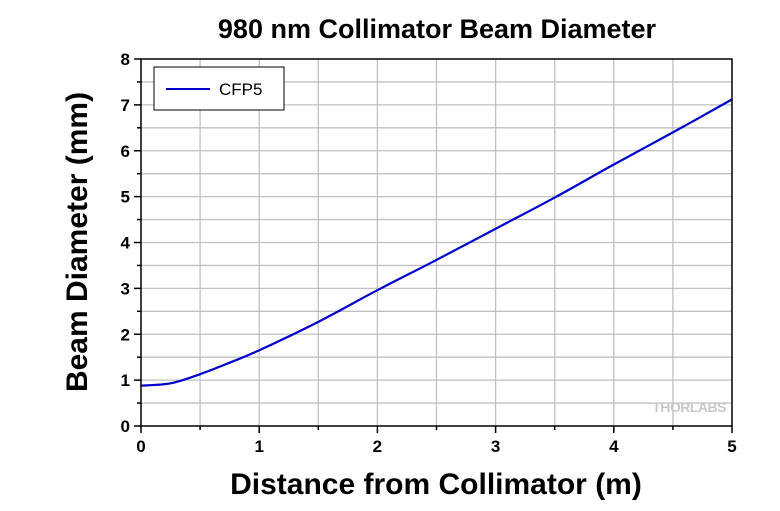 The width and height of the screenshot is (780, 511). What do you see at coordinates (495, 446) in the screenshot?
I see `x-tick-label: 3` at bounding box center [495, 446].